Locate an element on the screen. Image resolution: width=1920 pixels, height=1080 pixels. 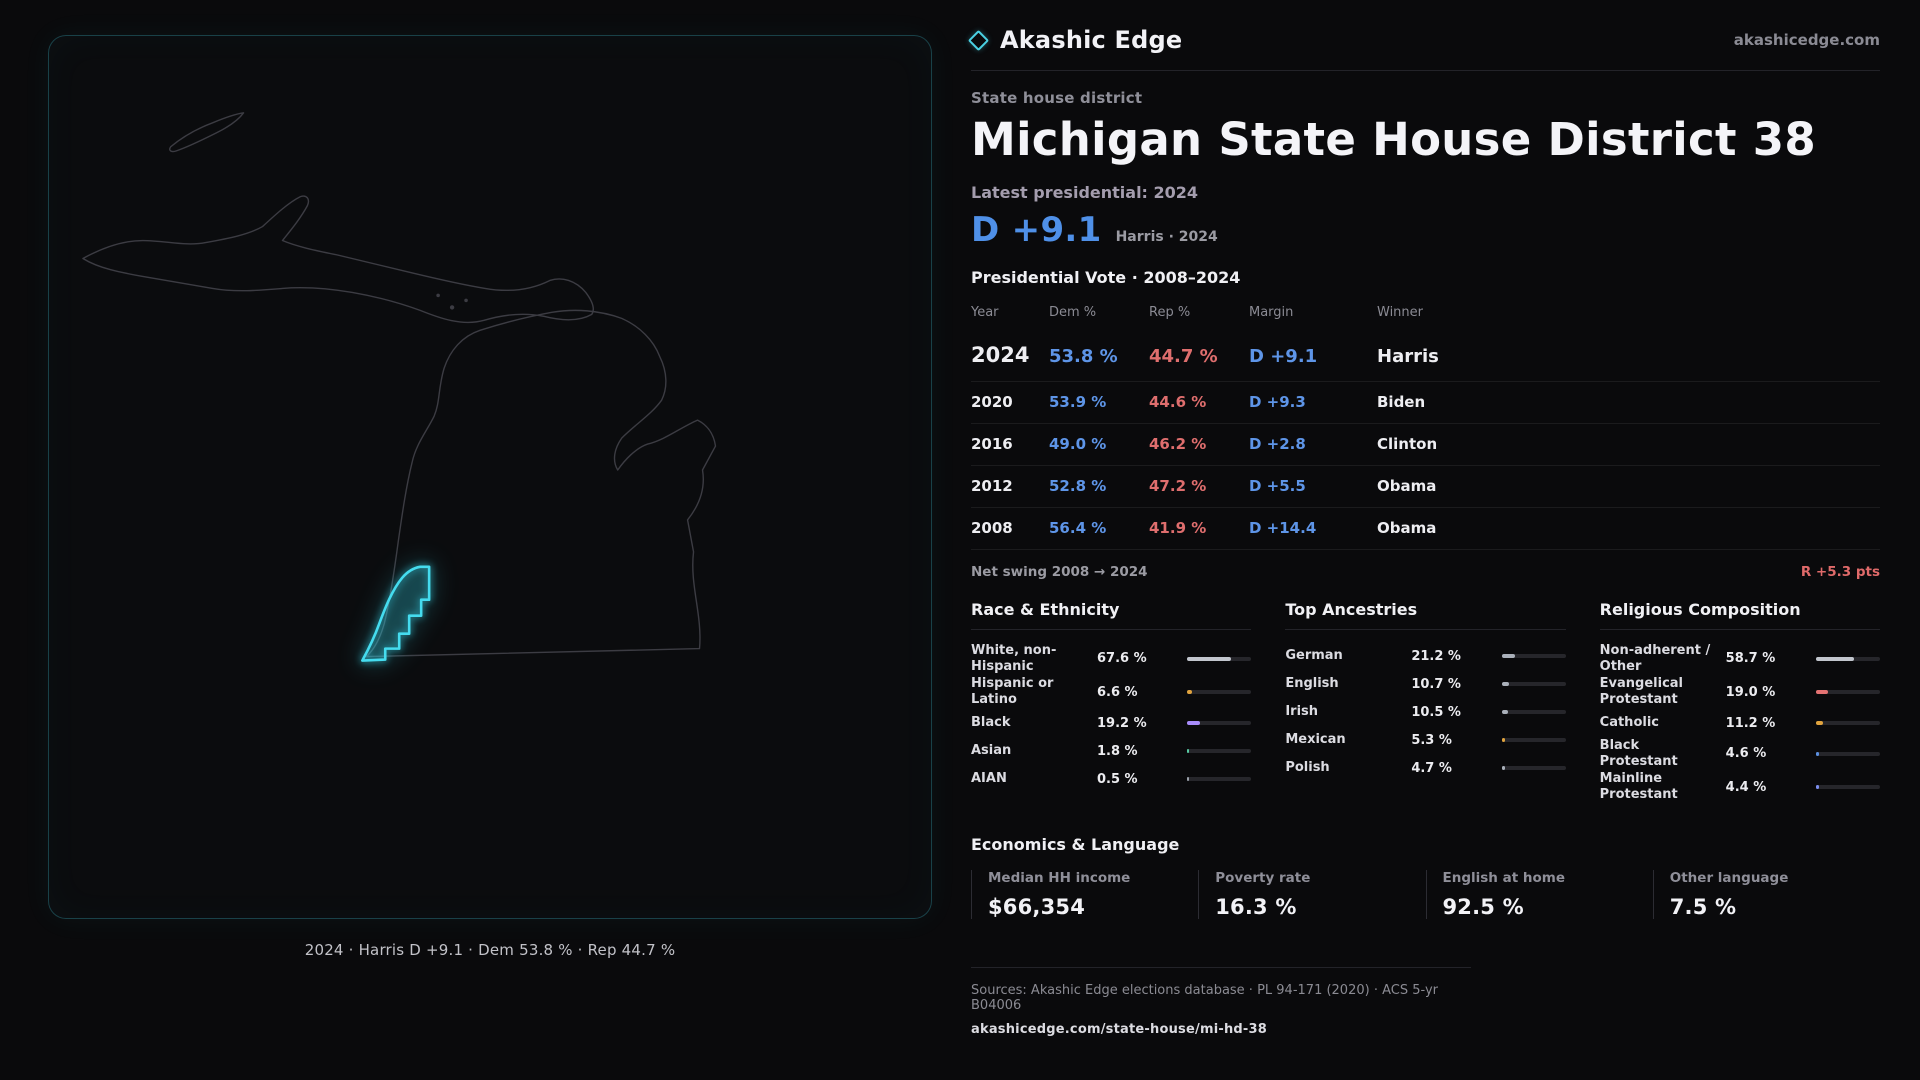
demo-value: 19.0 % is located at coordinates (1750, 692).